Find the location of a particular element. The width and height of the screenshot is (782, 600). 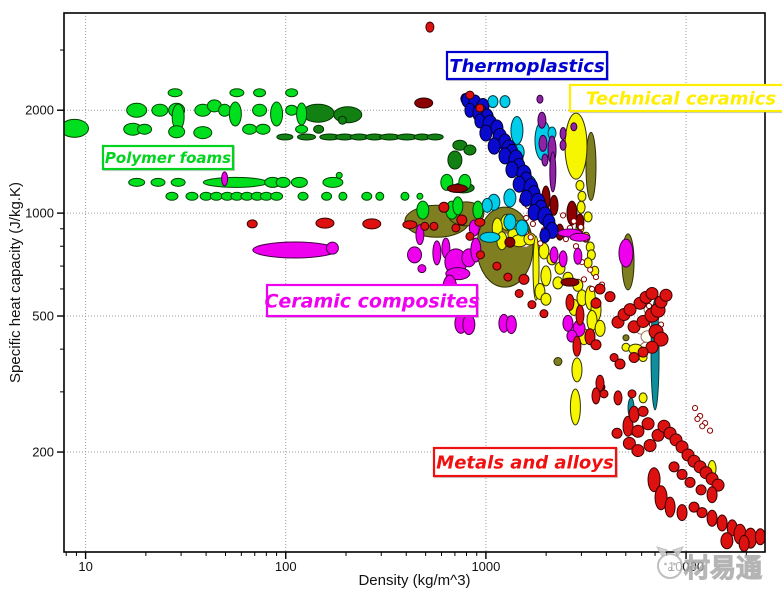

label-metals-and-alloys: Metals and alloys is located at coordinates (525, 462).